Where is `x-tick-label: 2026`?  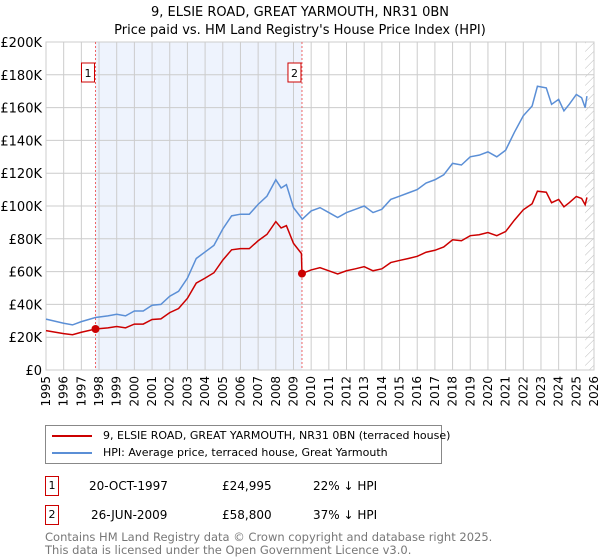
x-tick-label: 2026 is located at coordinates (593, 391).